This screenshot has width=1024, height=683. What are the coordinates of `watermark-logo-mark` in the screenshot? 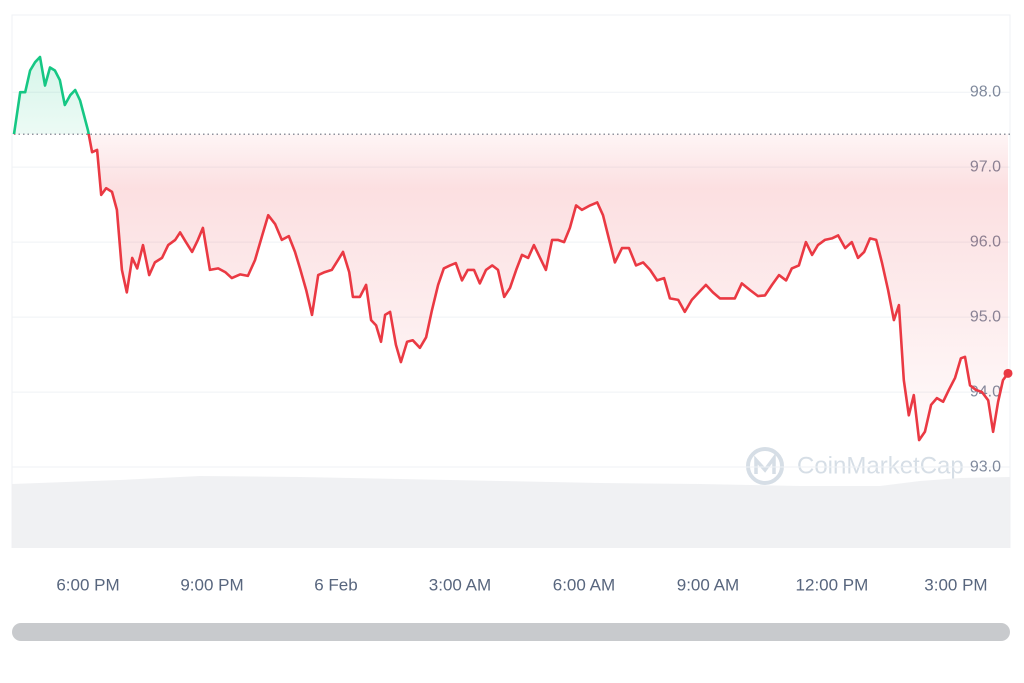 It's located at (765, 463).